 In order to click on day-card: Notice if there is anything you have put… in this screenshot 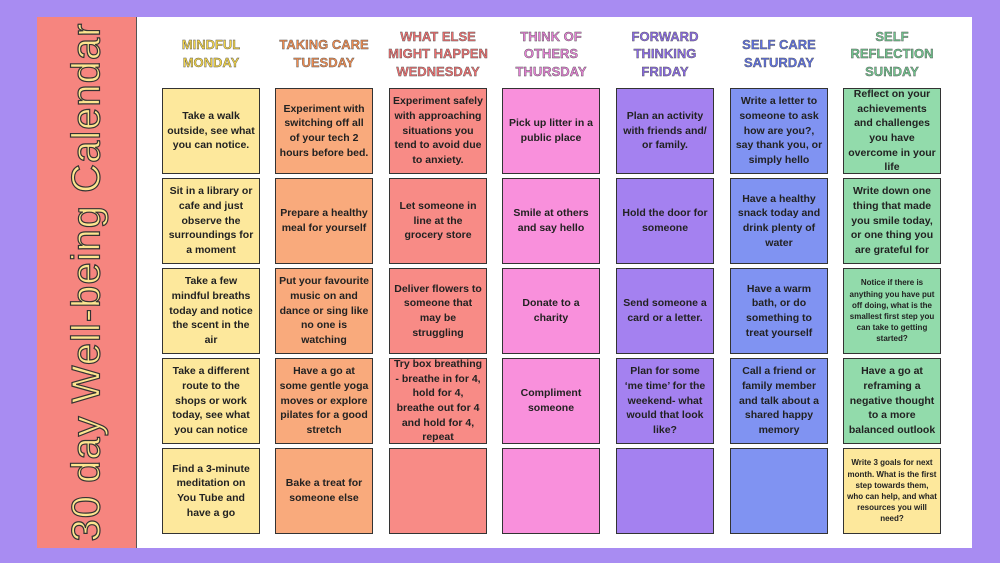, I will do `click(892, 311)`.